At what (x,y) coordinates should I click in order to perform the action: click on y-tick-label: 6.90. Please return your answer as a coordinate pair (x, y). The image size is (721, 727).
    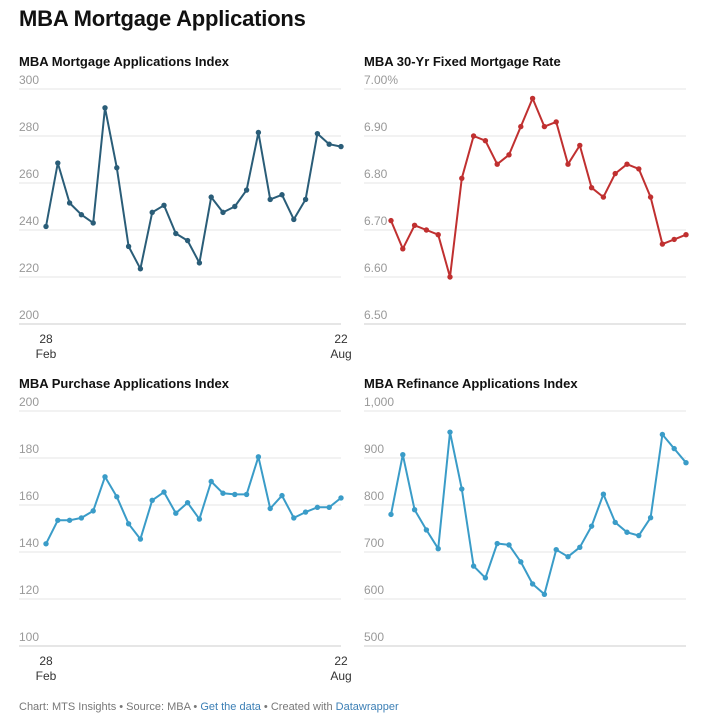
    Looking at the image, I should click on (376, 127).